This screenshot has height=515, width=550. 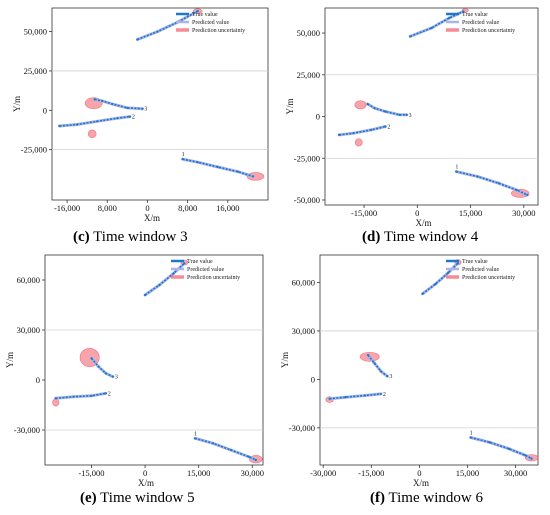 What do you see at coordinates (227, 208) in the screenshot?
I see `x-tick-label: 16,000` at bounding box center [227, 208].